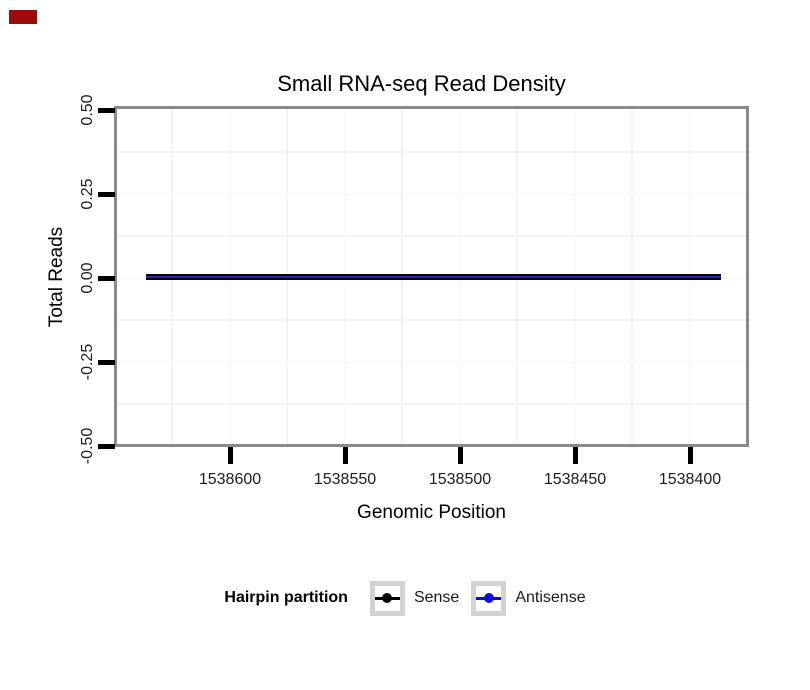  What do you see at coordinates (431, 512) in the screenshot?
I see `x-axis-title: Genomic Position` at bounding box center [431, 512].